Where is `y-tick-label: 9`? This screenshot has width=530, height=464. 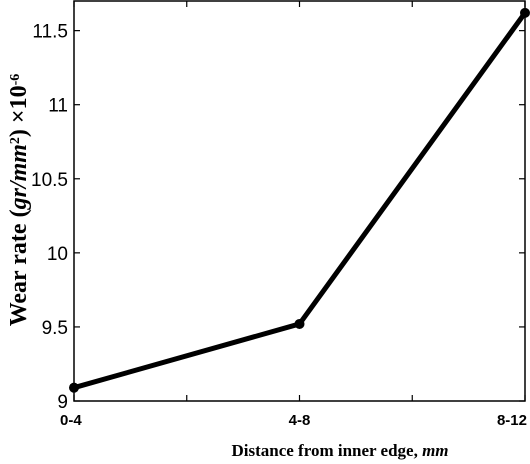 y-tick-label: 9 is located at coordinates (62, 402).